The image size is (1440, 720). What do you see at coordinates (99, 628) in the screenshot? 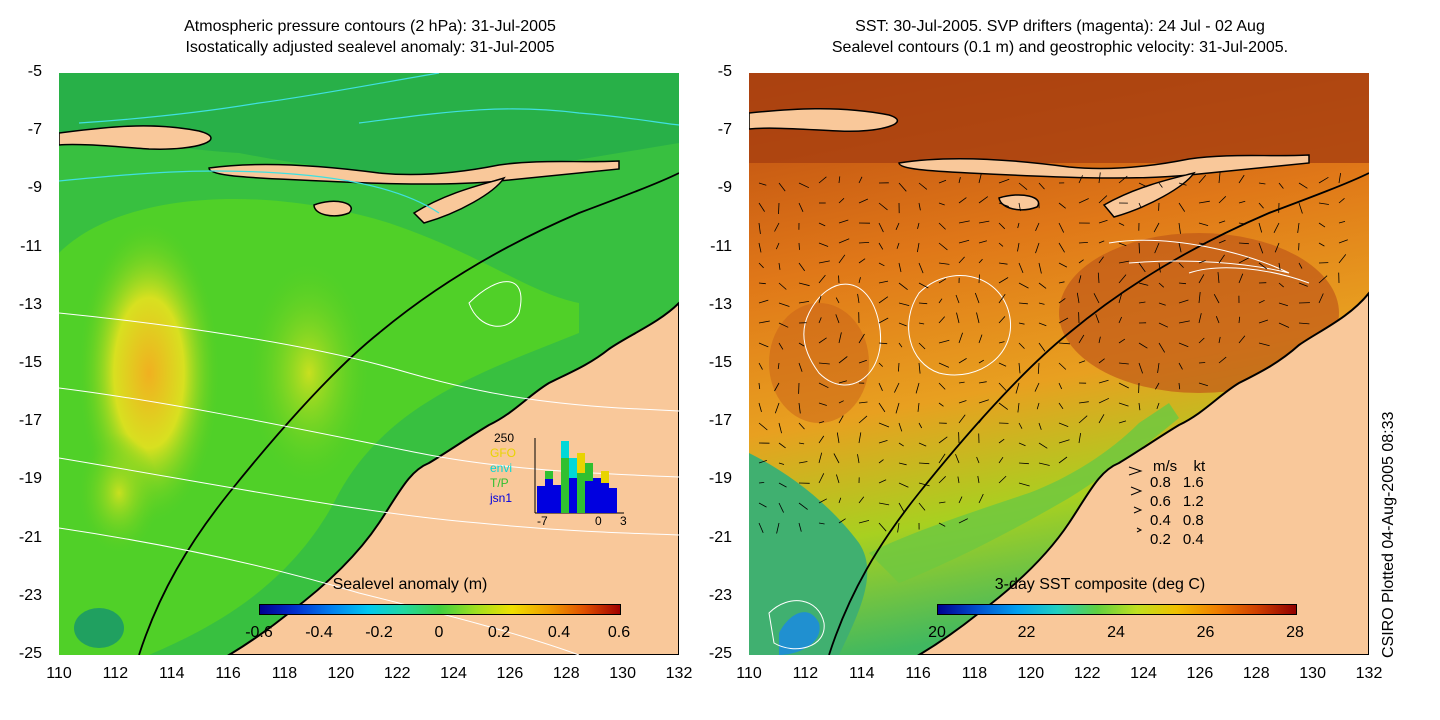
I see `anomaly-low-south` at bounding box center [99, 628].